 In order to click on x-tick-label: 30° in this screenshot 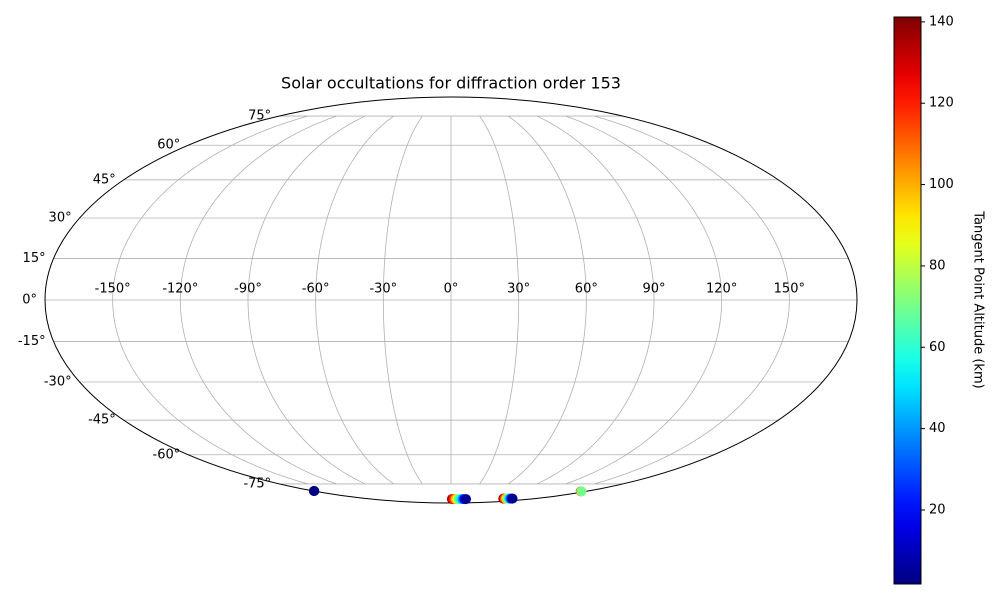, I will do `click(518, 289)`.